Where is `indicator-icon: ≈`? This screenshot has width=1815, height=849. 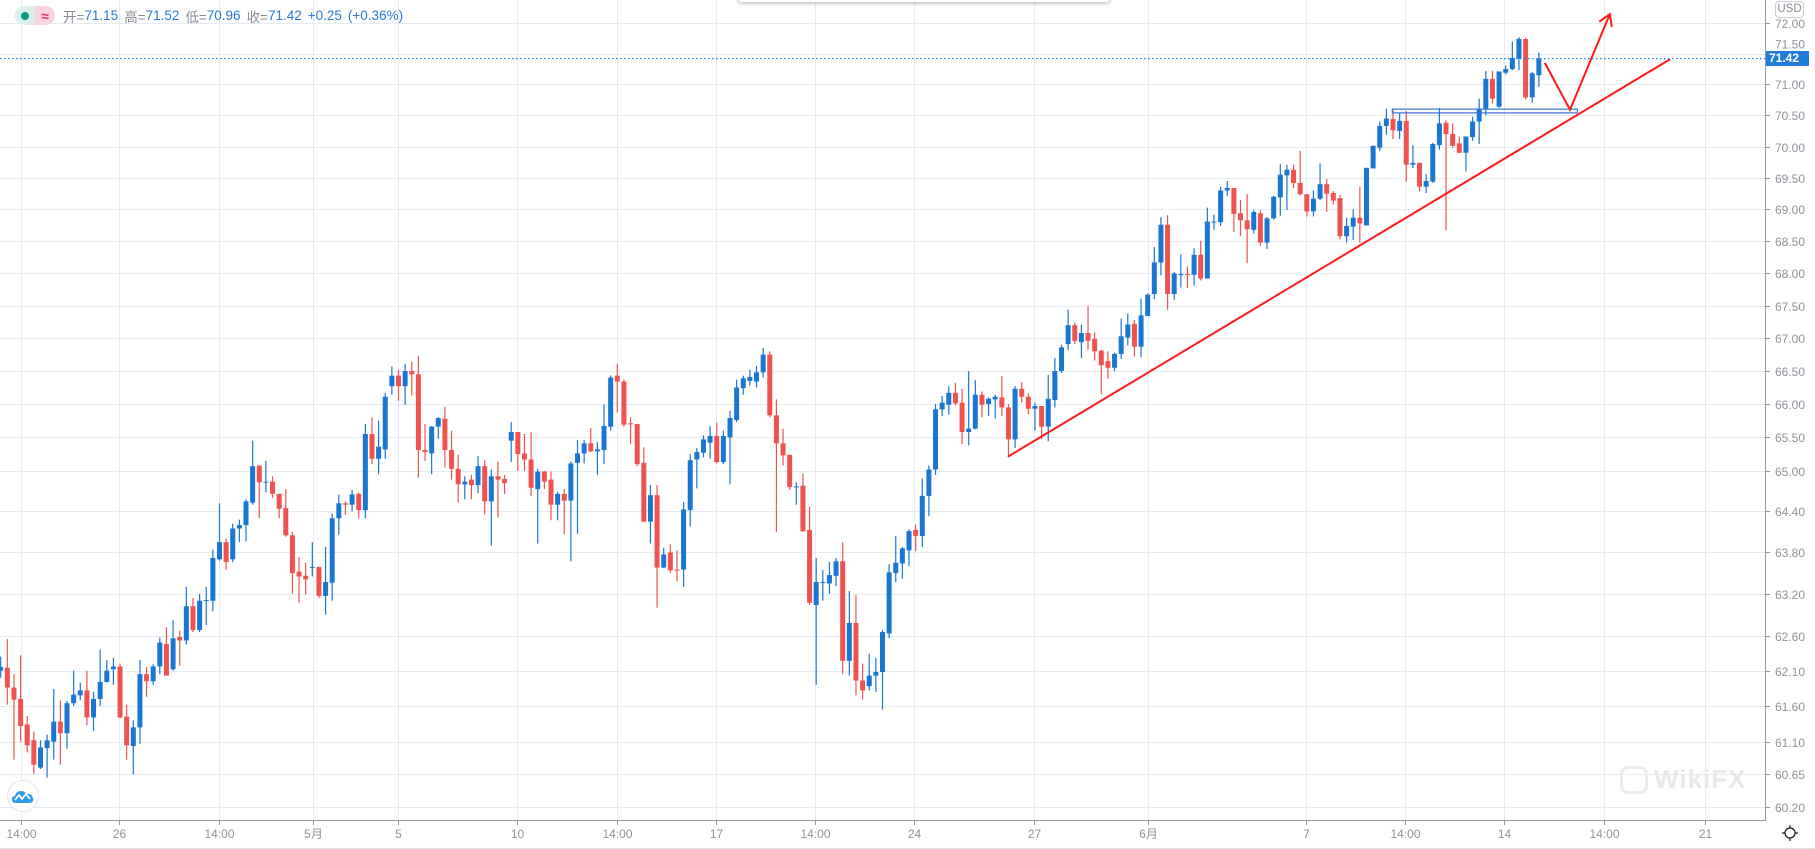
indicator-icon: ≈ is located at coordinates (45, 15).